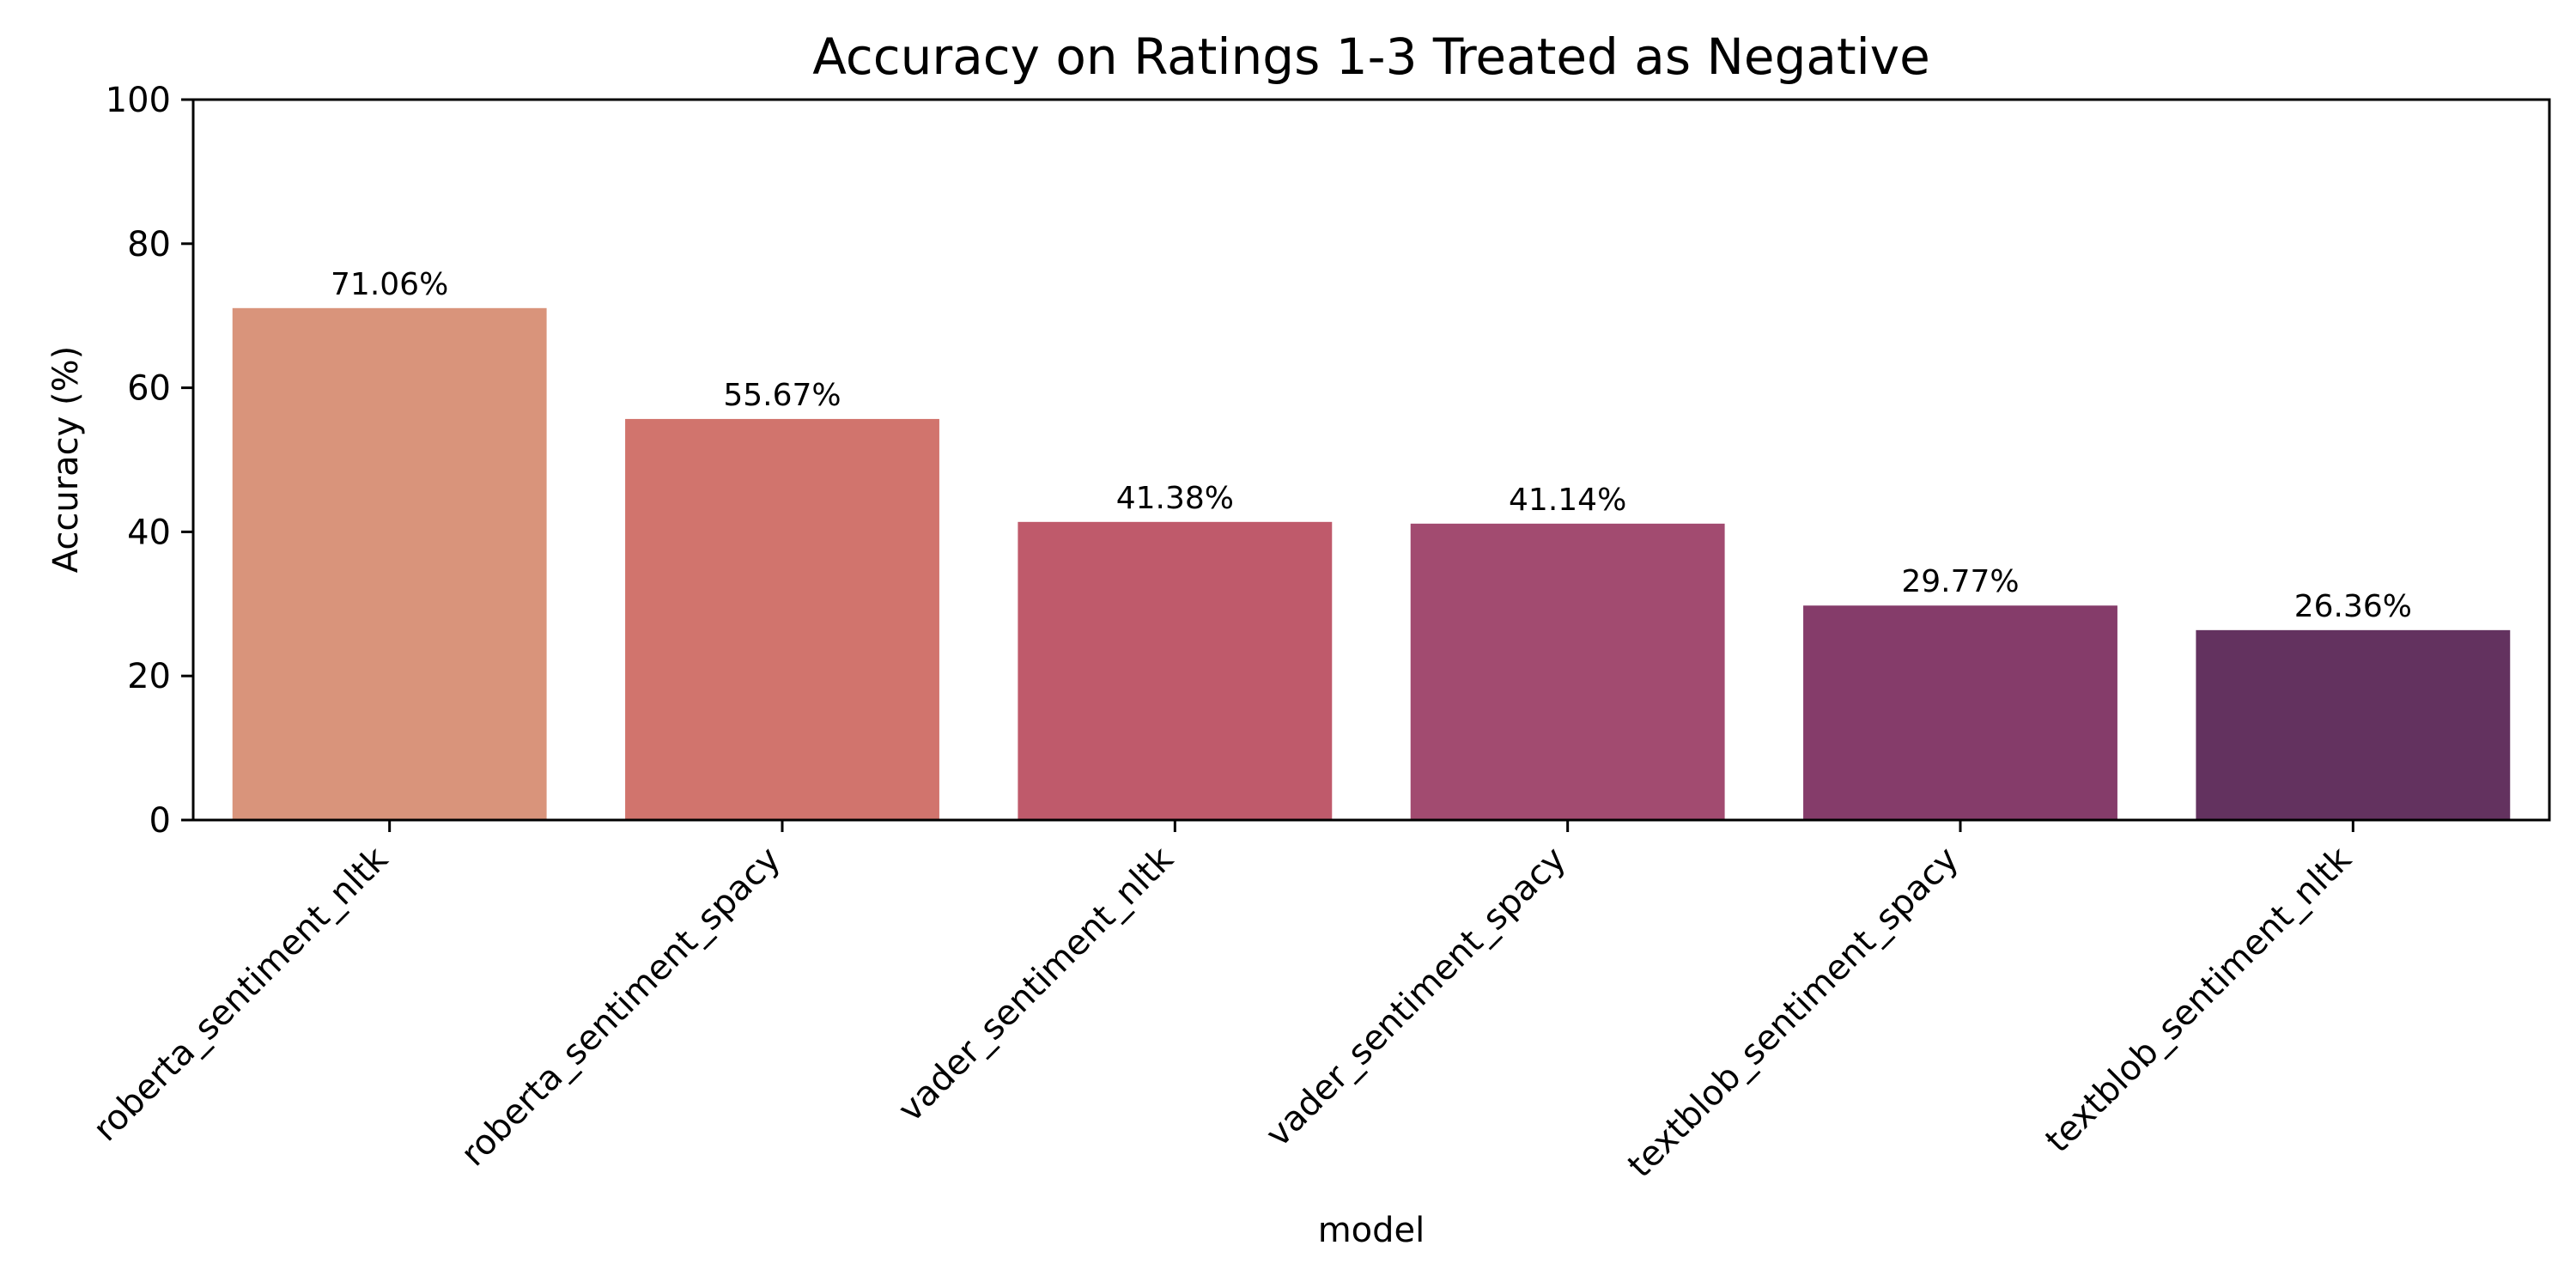  Describe the element at coordinates (1568, 501) in the screenshot. I see `data-label: 41.14%` at that location.